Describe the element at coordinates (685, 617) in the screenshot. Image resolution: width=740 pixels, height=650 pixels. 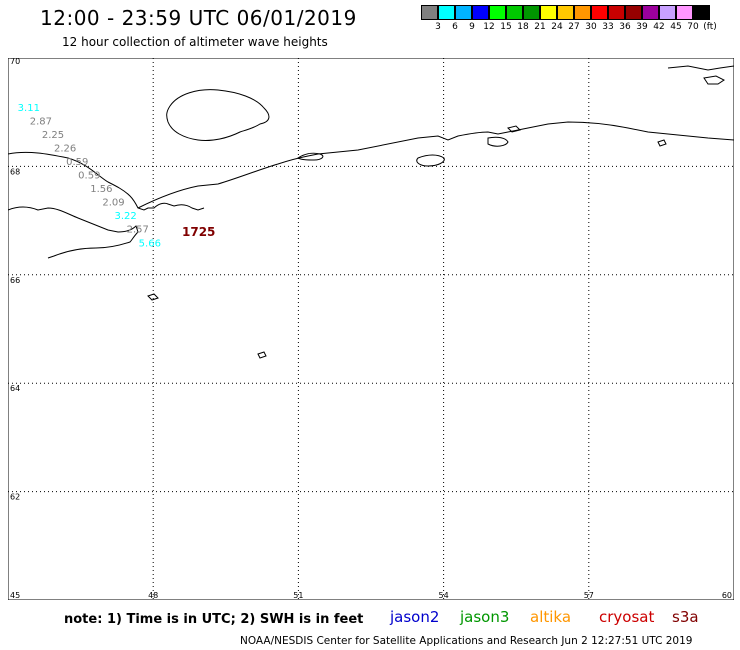
I see `satellite-s3a: s3a` at that location.